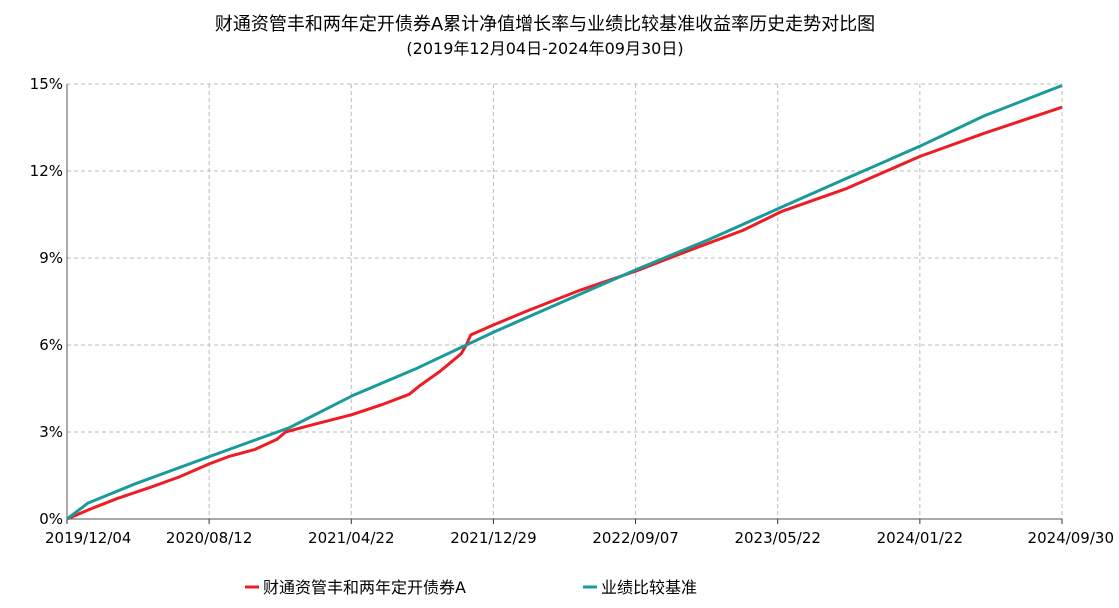 The height and width of the screenshot is (608, 1119). What do you see at coordinates (471, 587) in the screenshot?
I see `legend: 财通资管丰和两年定开债券A 业绩比较基准` at bounding box center [471, 587].